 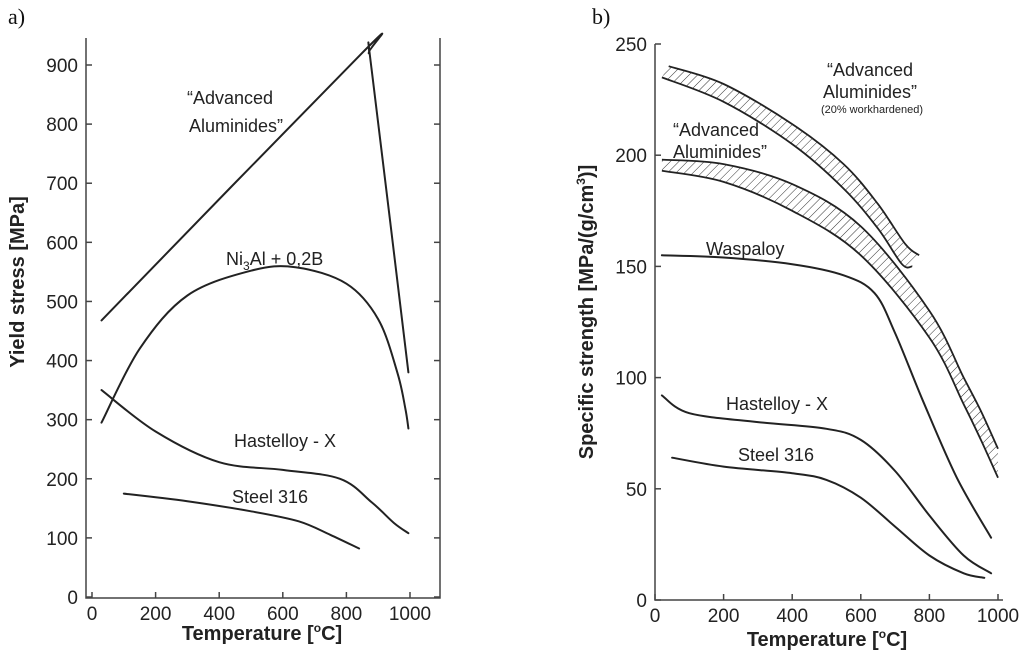 I want to click on chart-b-y-axis-title-main: Specific strength [MPa/(g/cm, so click(x=587, y=322).